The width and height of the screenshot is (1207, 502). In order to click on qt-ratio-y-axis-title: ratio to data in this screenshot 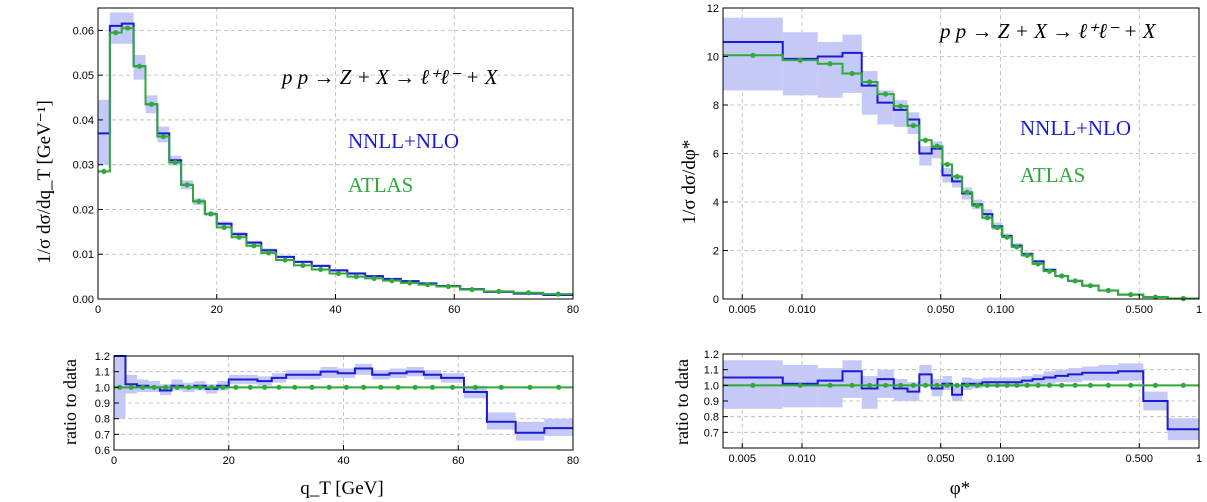, I will do `click(70, 402)`.